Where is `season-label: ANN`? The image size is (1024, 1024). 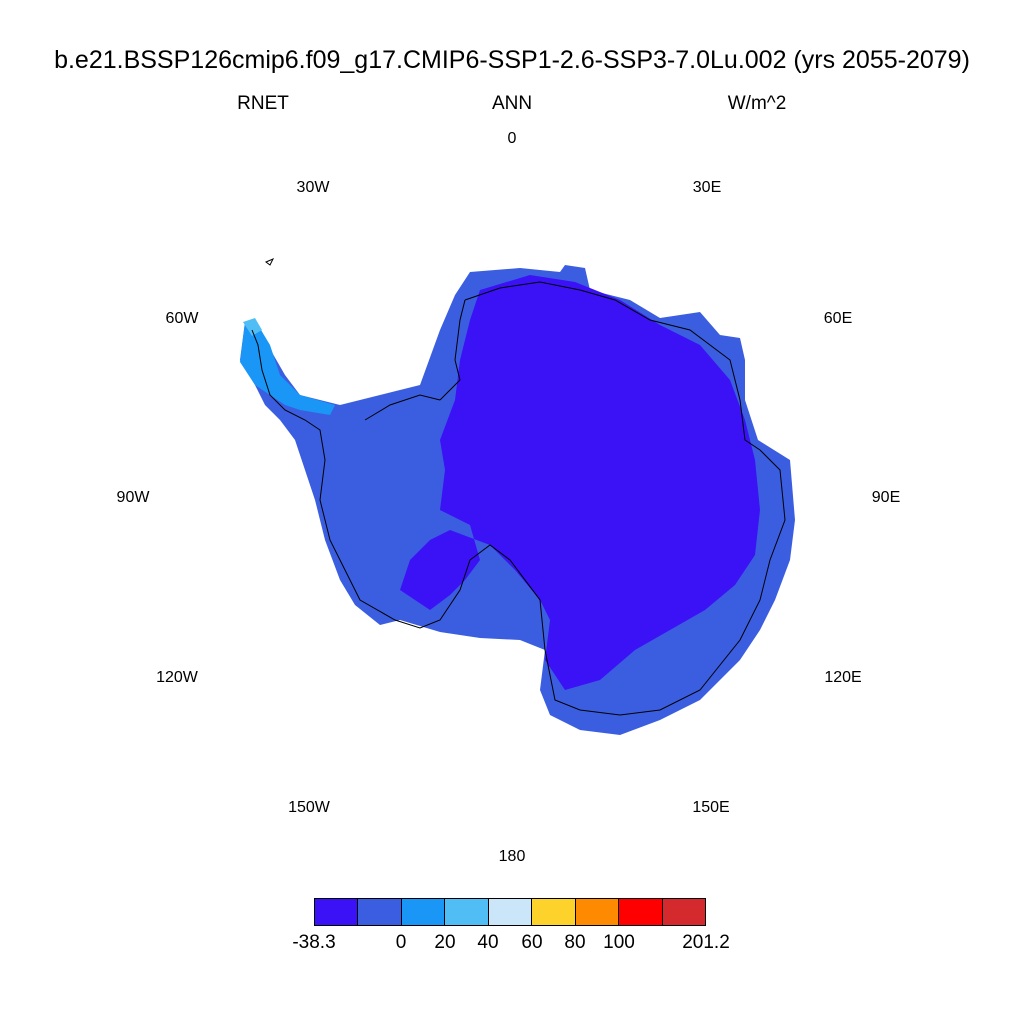
season-label: ANN is located at coordinates (512, 103).